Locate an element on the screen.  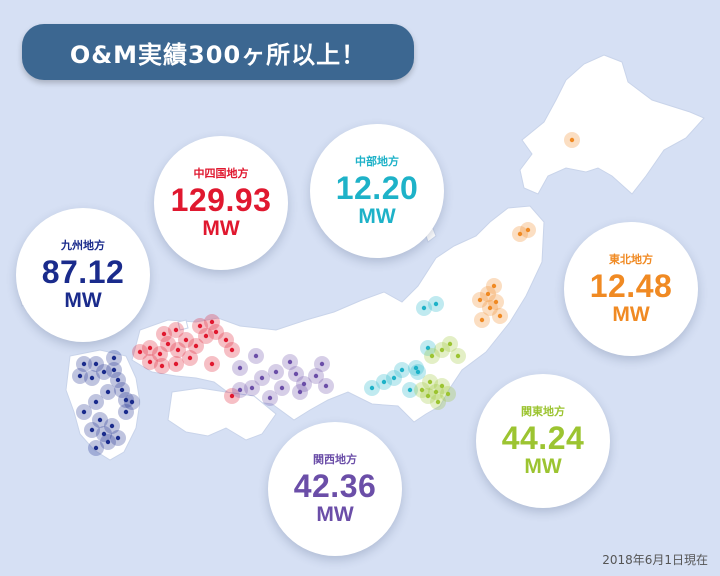
hokkaido-shape is located at coordinates (612, 124).